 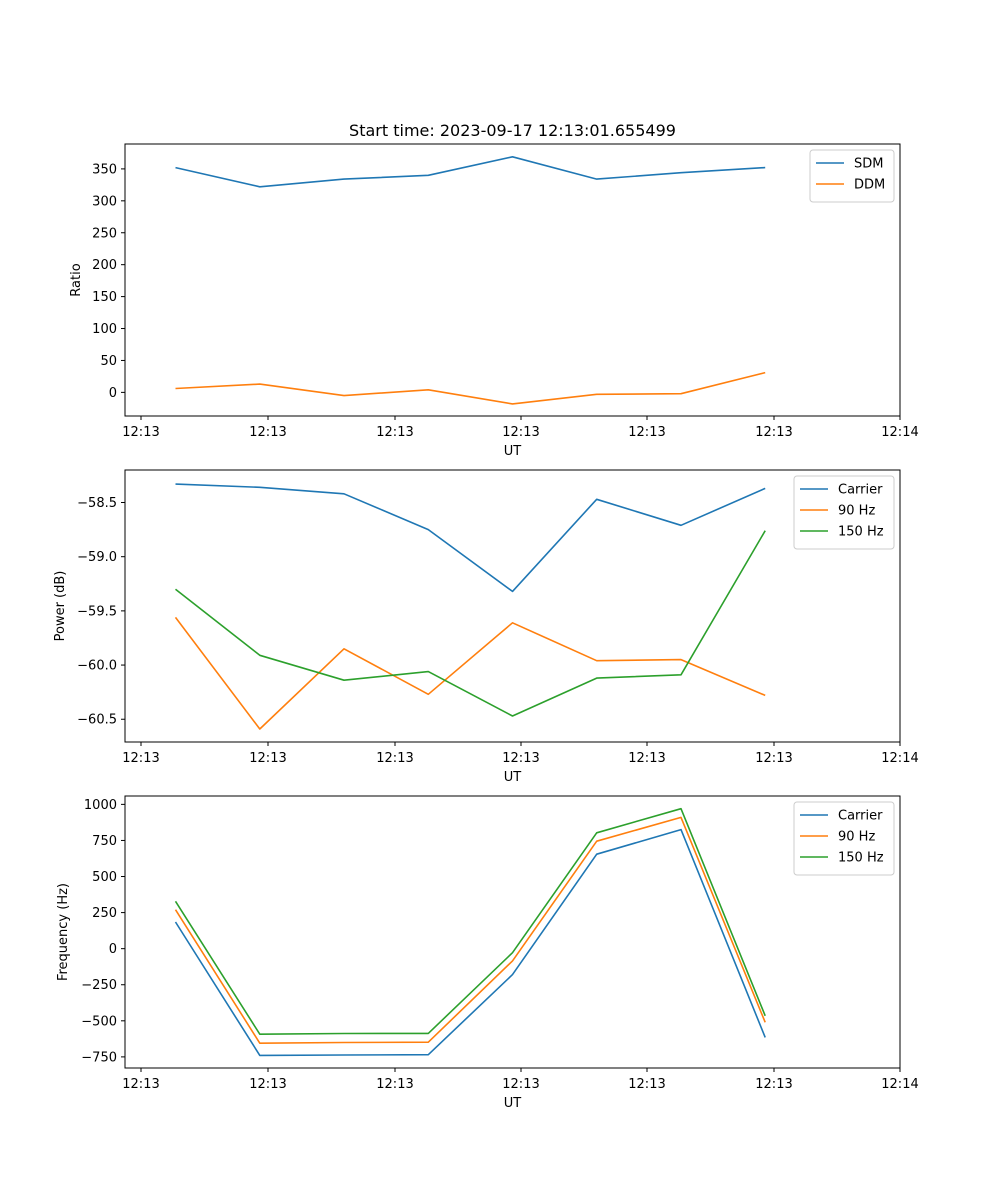 I want to click on y-tick-label: 300, so click(x=104, y=201).